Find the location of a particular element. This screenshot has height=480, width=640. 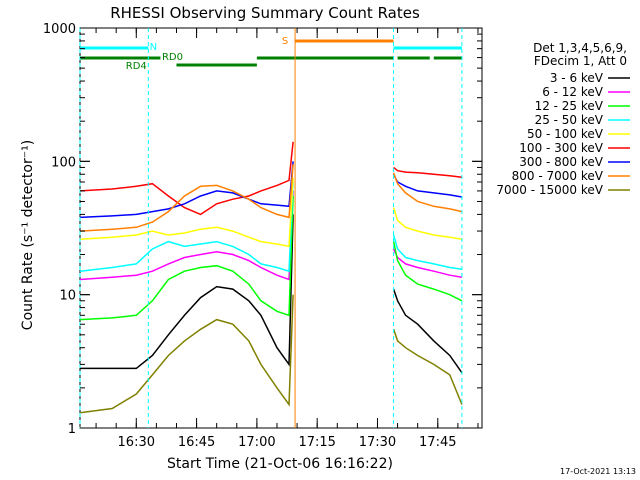

y-tick-label: 1 is located at coordinates (72, 429).